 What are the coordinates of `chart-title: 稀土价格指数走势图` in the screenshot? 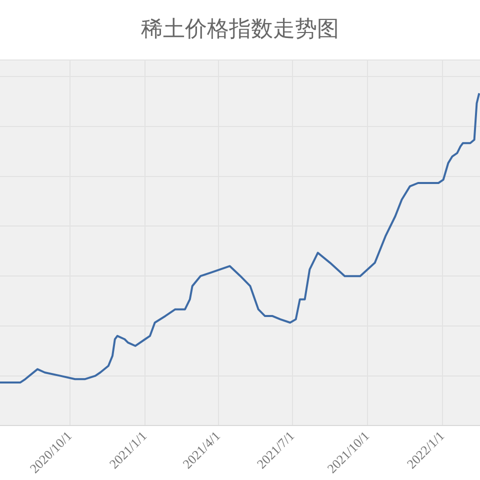 It's located at (240, 29).